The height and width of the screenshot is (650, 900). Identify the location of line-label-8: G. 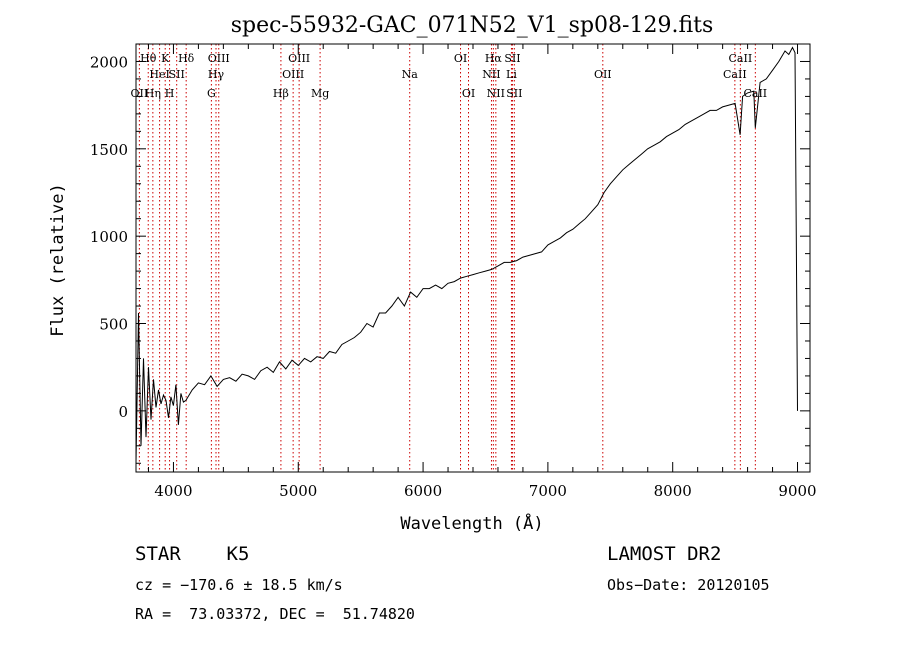
(211, 93).